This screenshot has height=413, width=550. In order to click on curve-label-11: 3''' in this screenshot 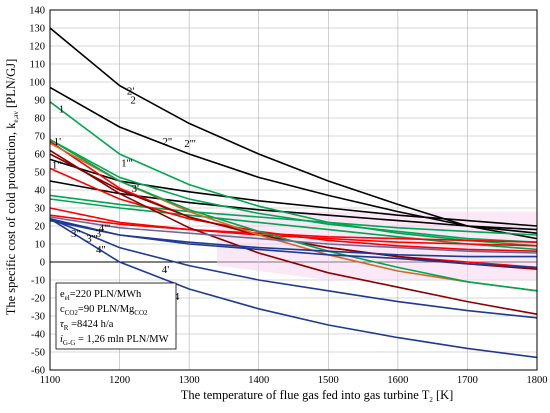, I will do `click(91, 239)`.